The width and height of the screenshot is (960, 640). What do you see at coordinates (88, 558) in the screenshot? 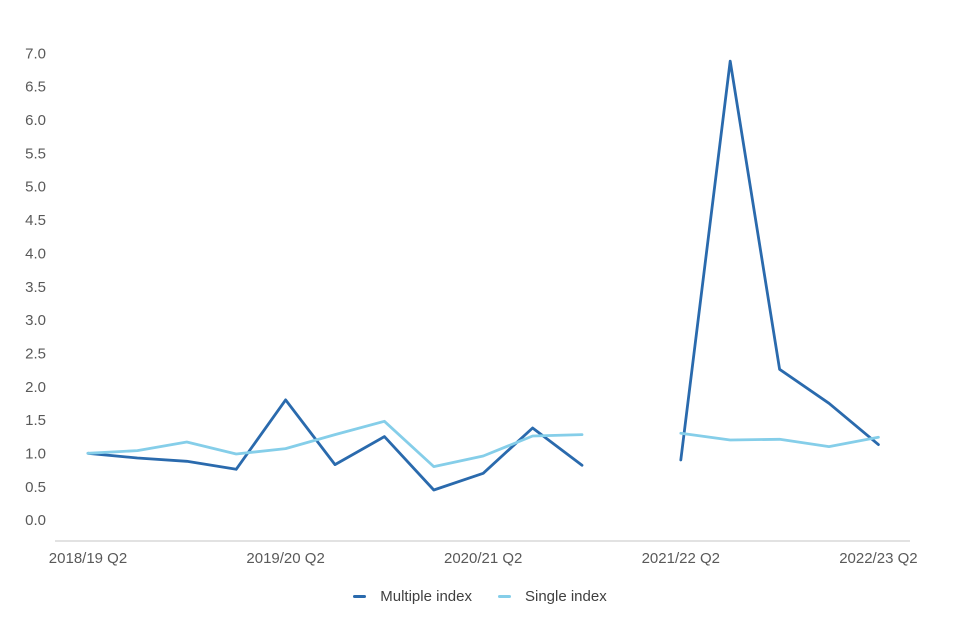
I see `x-axis-tick-label: 2018/19 Q2` at bounding box center [88, 558].